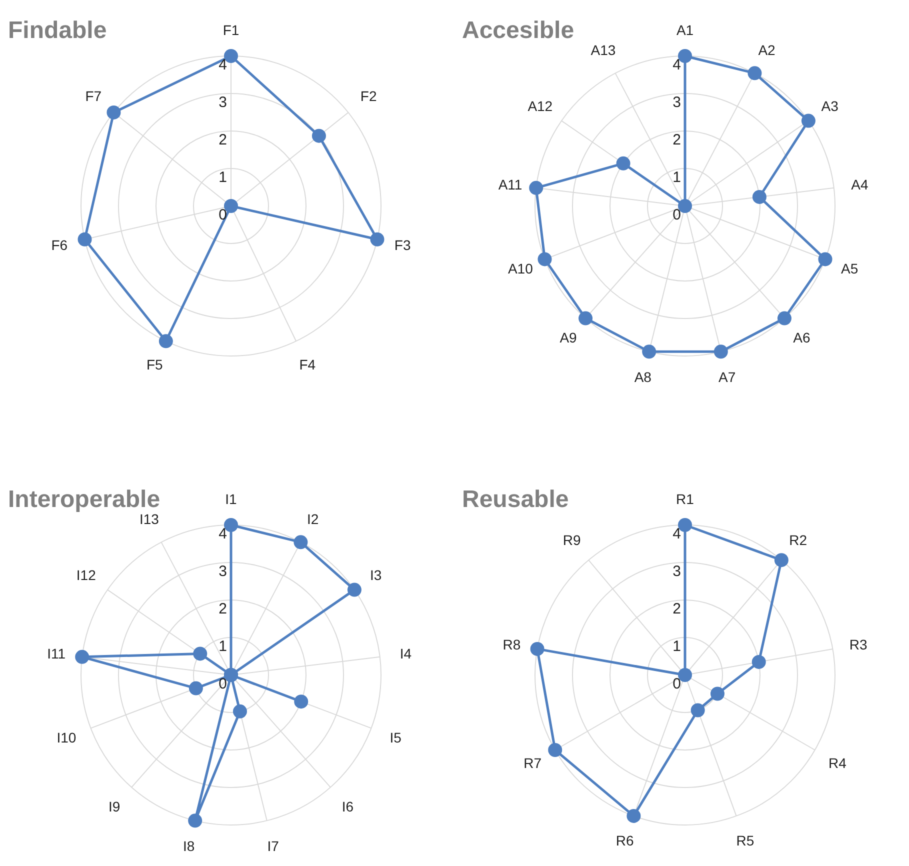  What do you see at coordinates (572, 540) in the screenshot?
I see `spoke-label: R9` at bounding box center [572, 540].